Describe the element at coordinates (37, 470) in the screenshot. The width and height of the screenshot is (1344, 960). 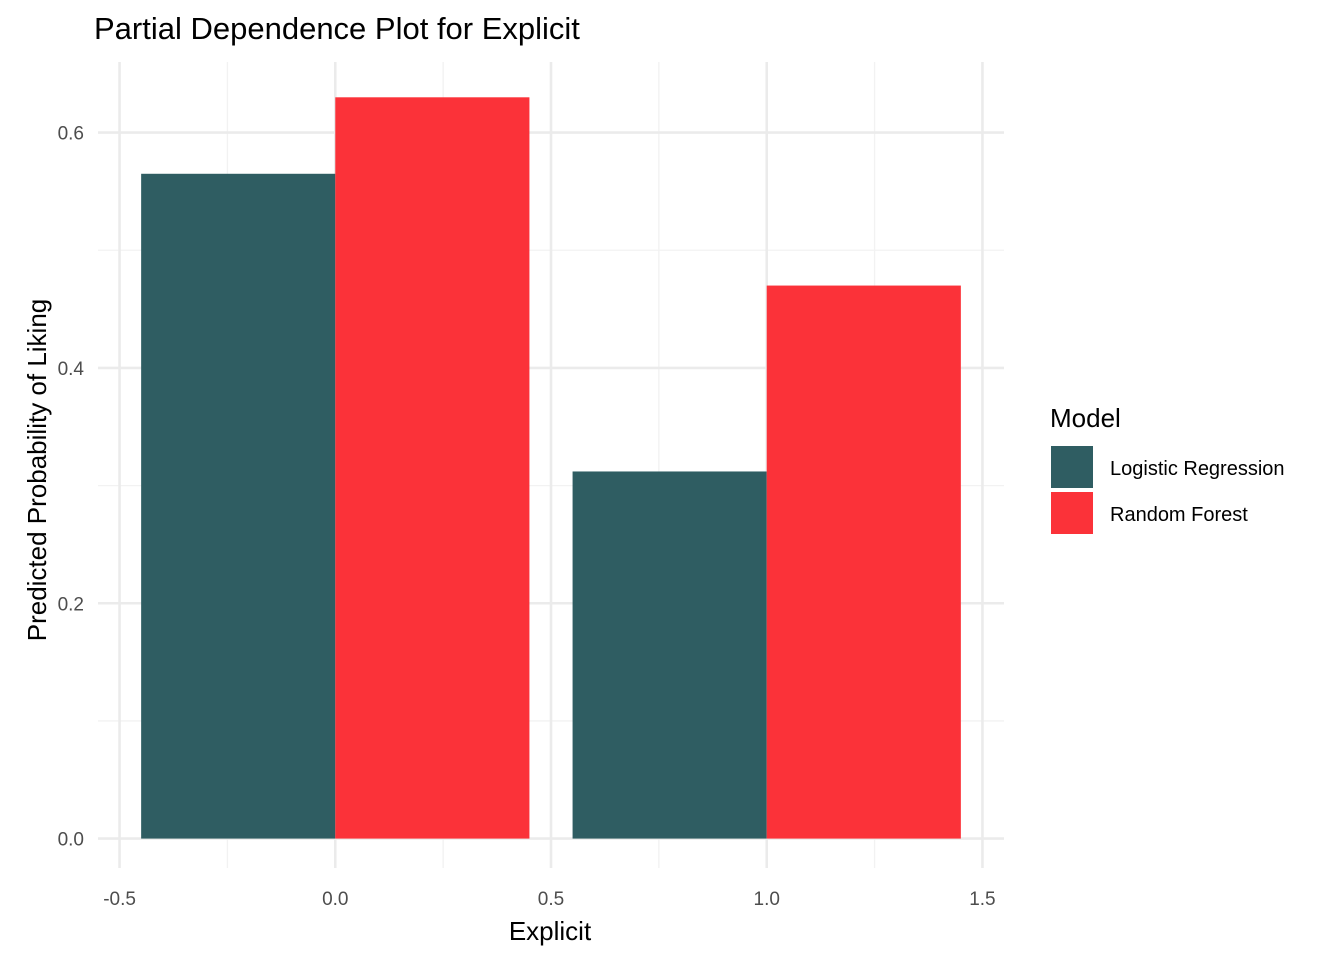
I see `y-axis-title: Predicted Probability of Liking` at that location.